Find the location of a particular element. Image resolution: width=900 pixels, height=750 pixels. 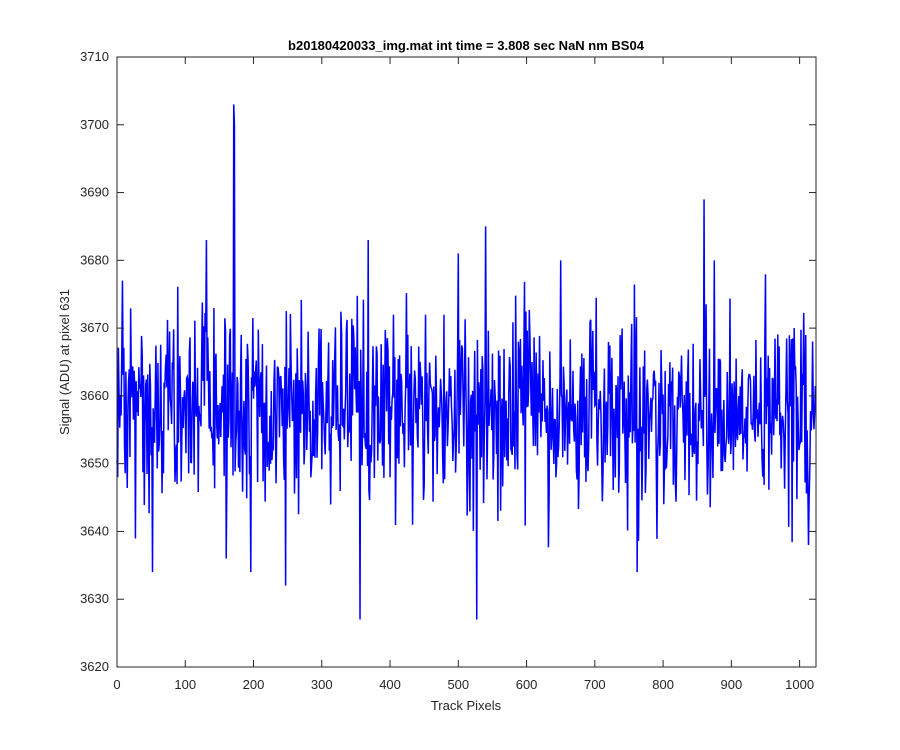

x-tick-label: 100 is located at coordinates (185, 684).